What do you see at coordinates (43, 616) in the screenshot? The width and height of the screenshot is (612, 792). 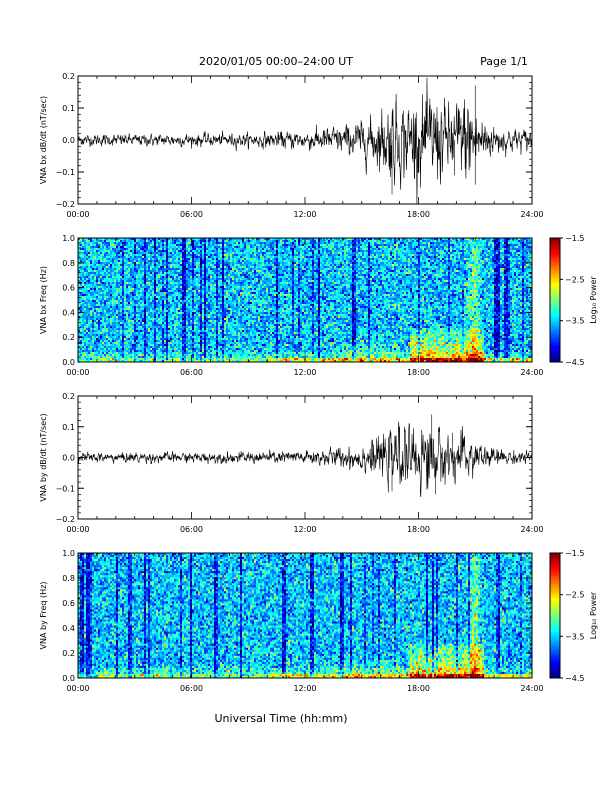 I see `y-axis-label: VNA by Freq (Hz)` at bounding box center [43, 616].